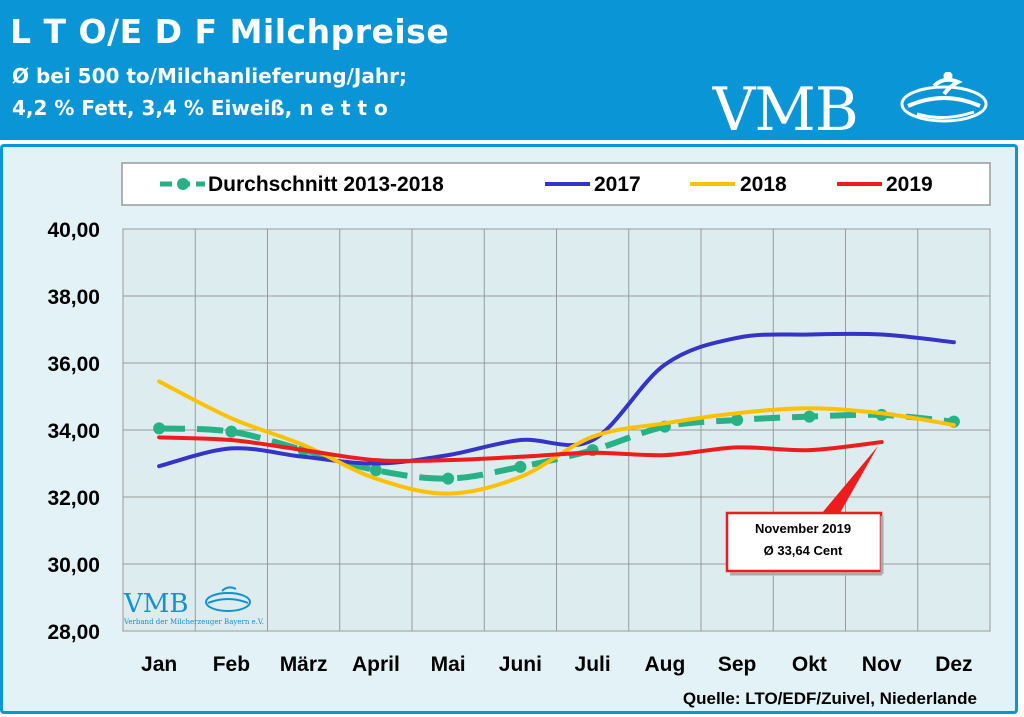  Describe the element at coordinates (617, 184) in the screenshot. I see `legend-2017-label: 2017` at that location.